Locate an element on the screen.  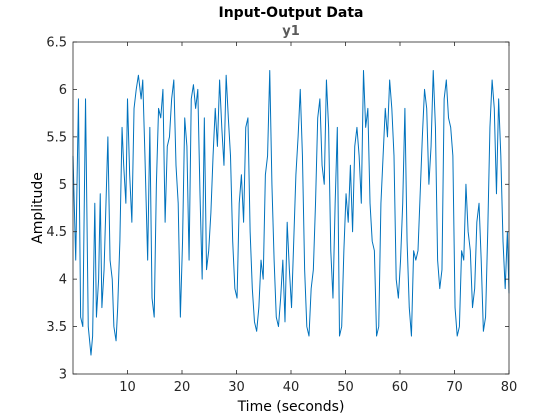
x-tick-label: 40 is located at coordinates (291, 387).